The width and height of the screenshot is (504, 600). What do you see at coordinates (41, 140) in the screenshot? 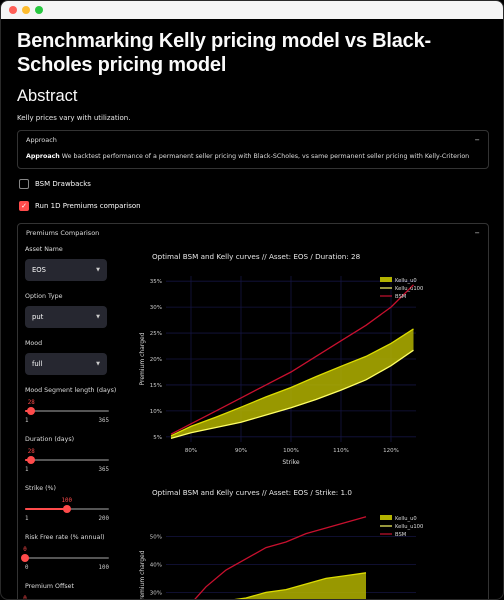
I see `approach-expander-label: Approach` at bounding box center [41, 140].